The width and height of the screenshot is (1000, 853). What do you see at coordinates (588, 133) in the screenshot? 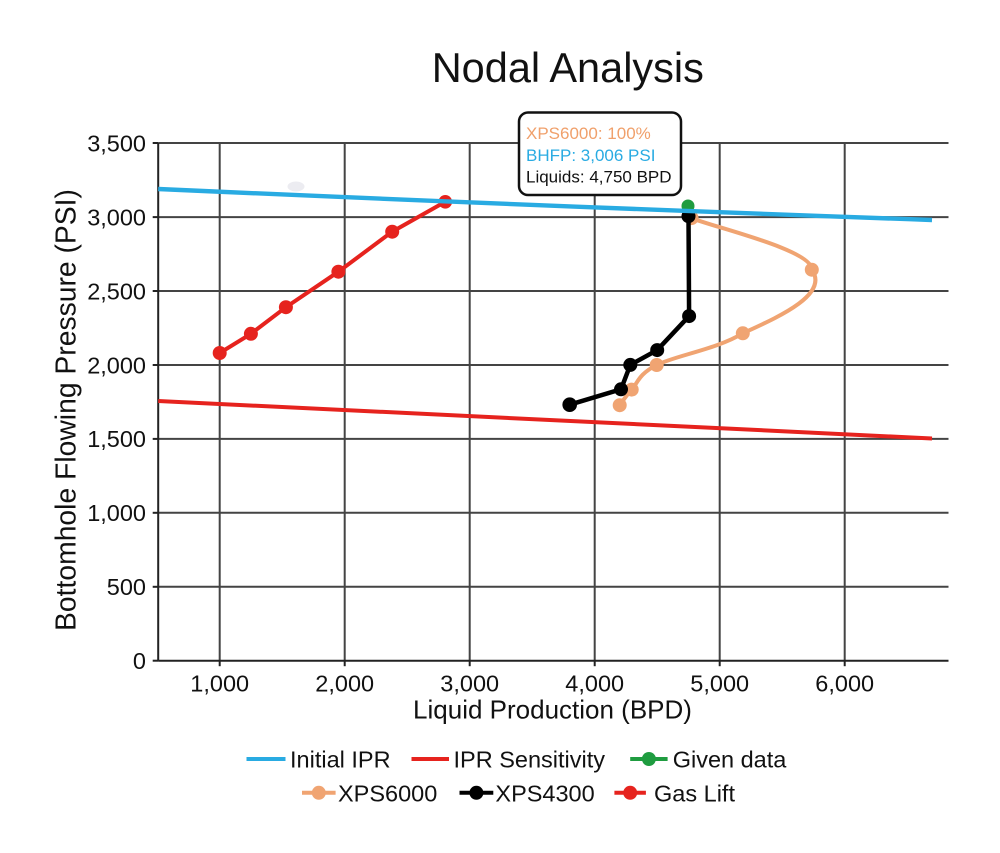
I see `svg-text: XPS6000: 100%` at bounding box center [588, 133].